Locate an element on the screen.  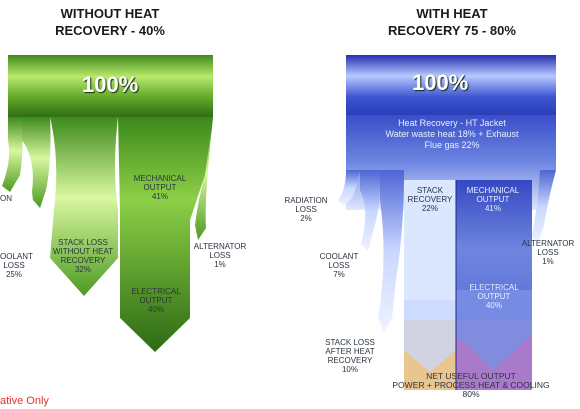
left-coolant-label: OOLANT LOSS 25% is located at coordinates (16, 265).